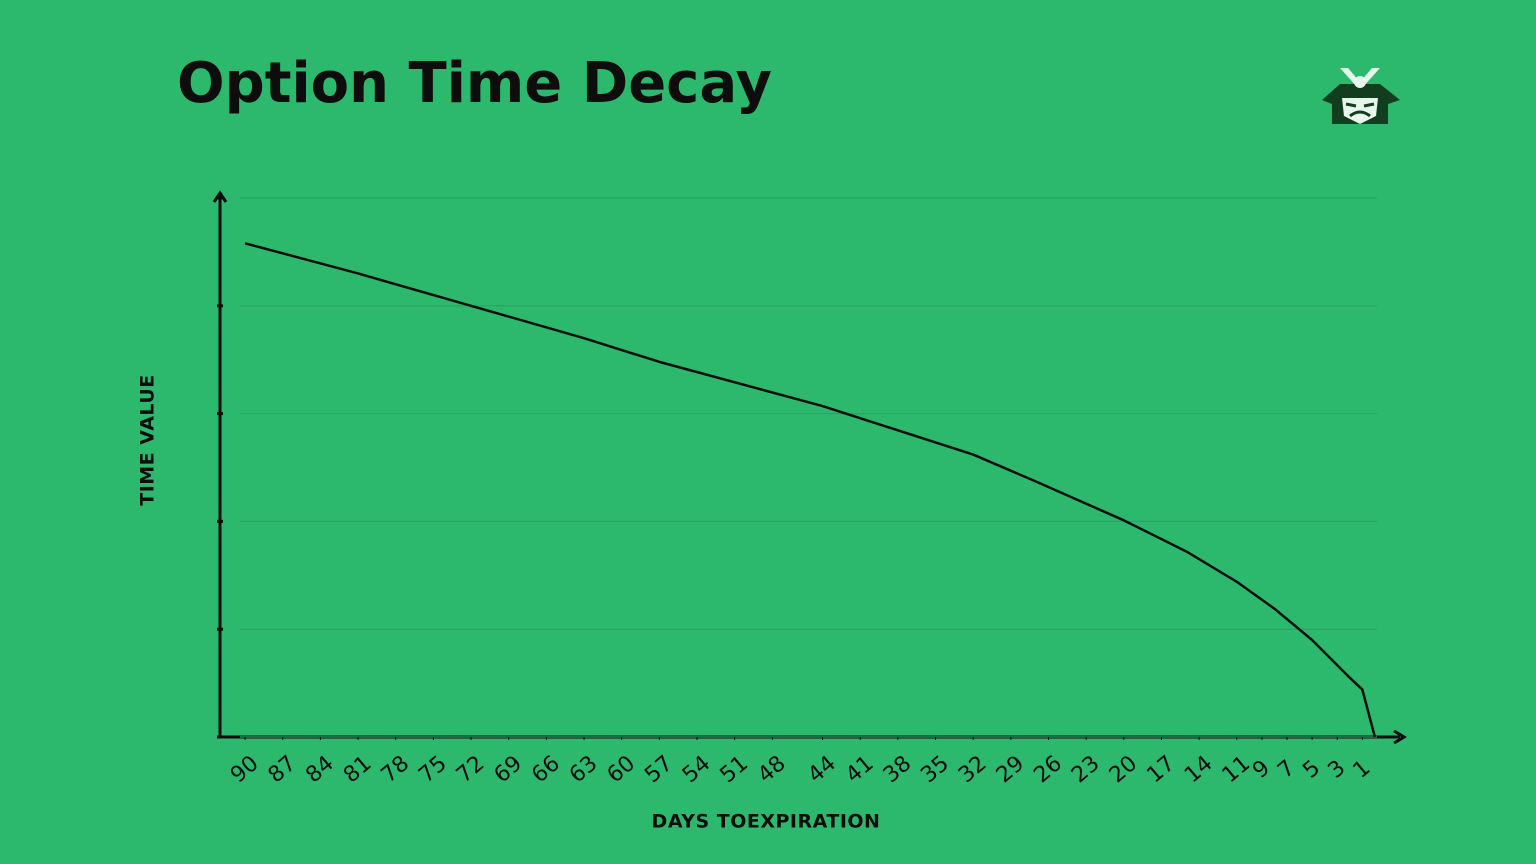  What do you see at coordinates (735, 769) in the screenshot?
I see `x-tick-label: 51` at bounding box center [735, 769].